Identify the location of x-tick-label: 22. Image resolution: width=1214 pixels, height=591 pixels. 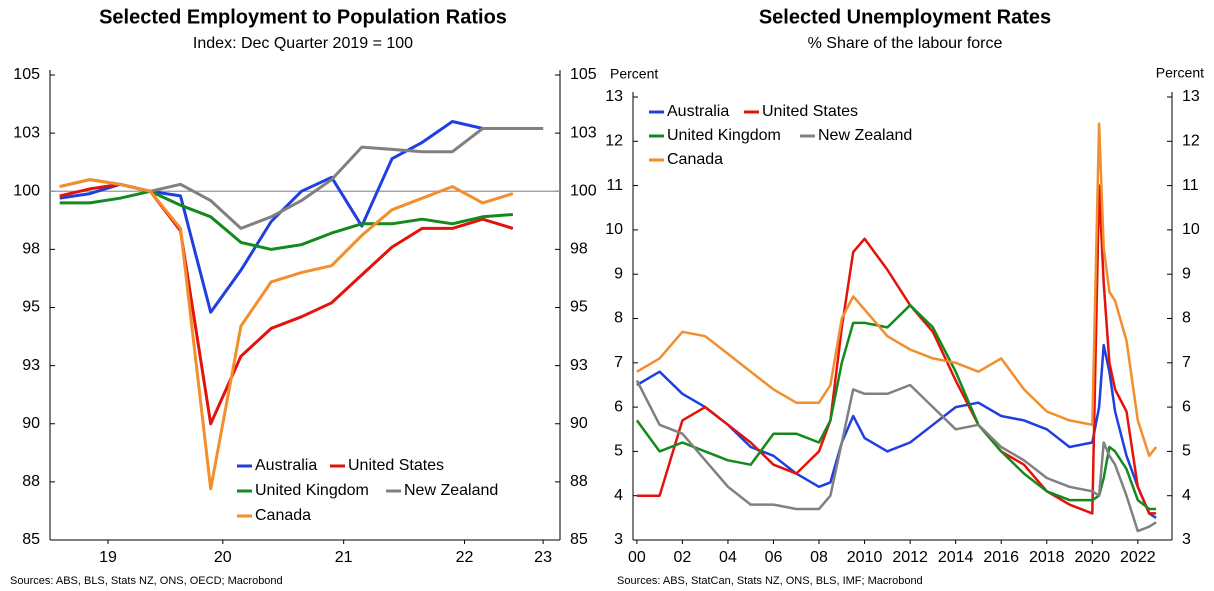
(465, 557).